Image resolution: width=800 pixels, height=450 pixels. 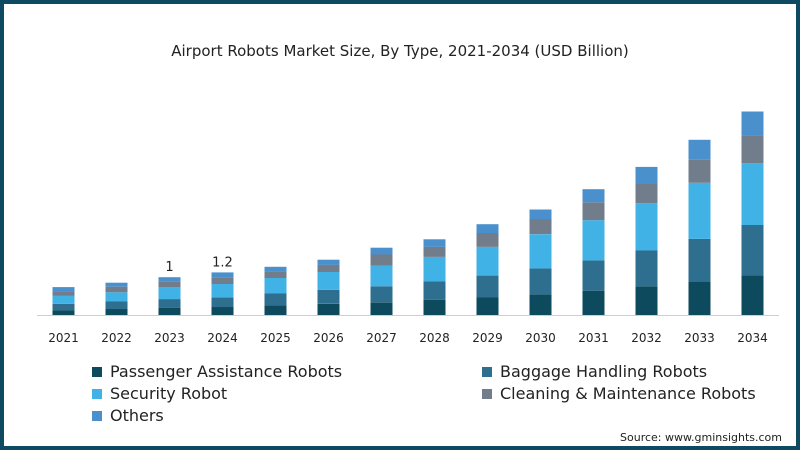 I want to click on x-tick-label: 2033, so click(x=699, y=338).